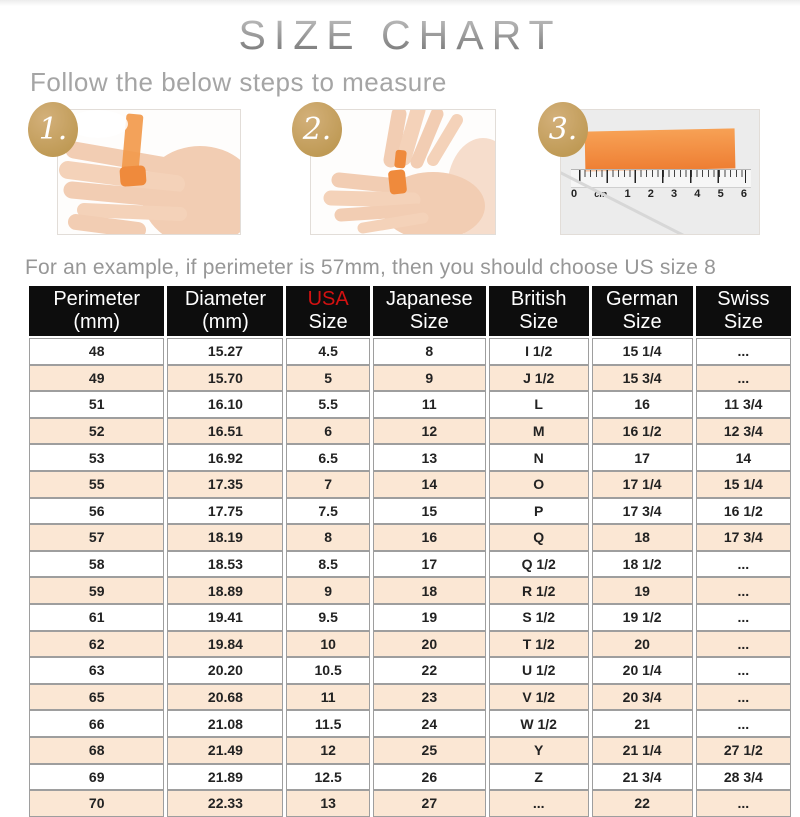  I want to click on table-cell: 20, so click(429, 644).